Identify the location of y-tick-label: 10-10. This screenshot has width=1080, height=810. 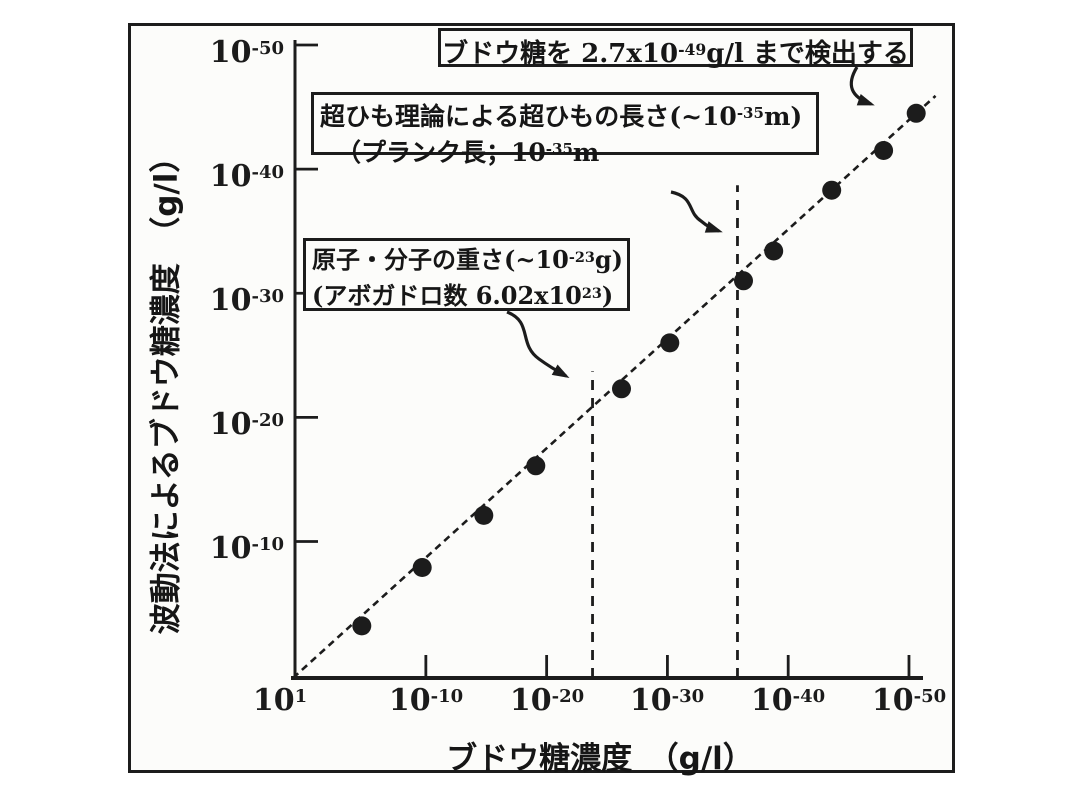
(246, 548).